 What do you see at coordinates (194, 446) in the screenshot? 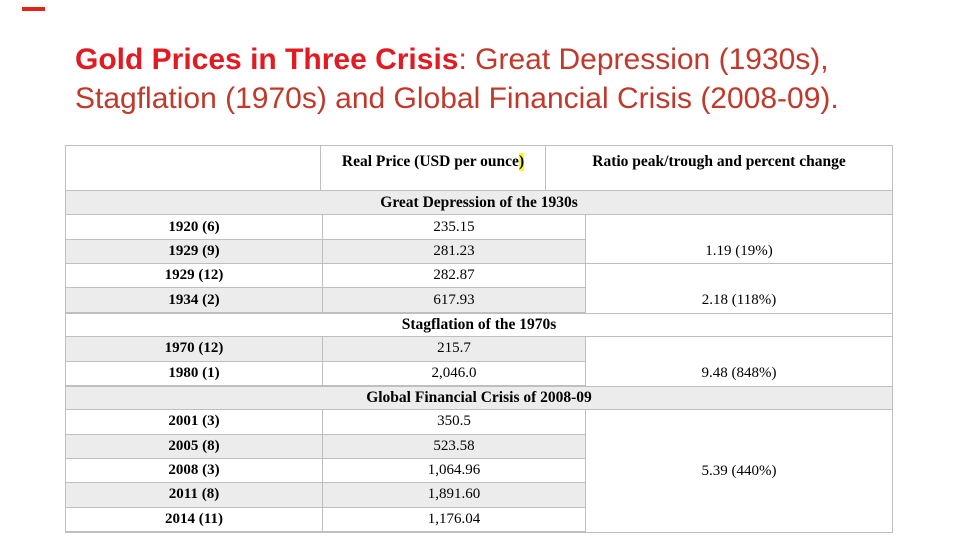
I see `year-cell: 2005 (8)` at bounding box center [194, 446].